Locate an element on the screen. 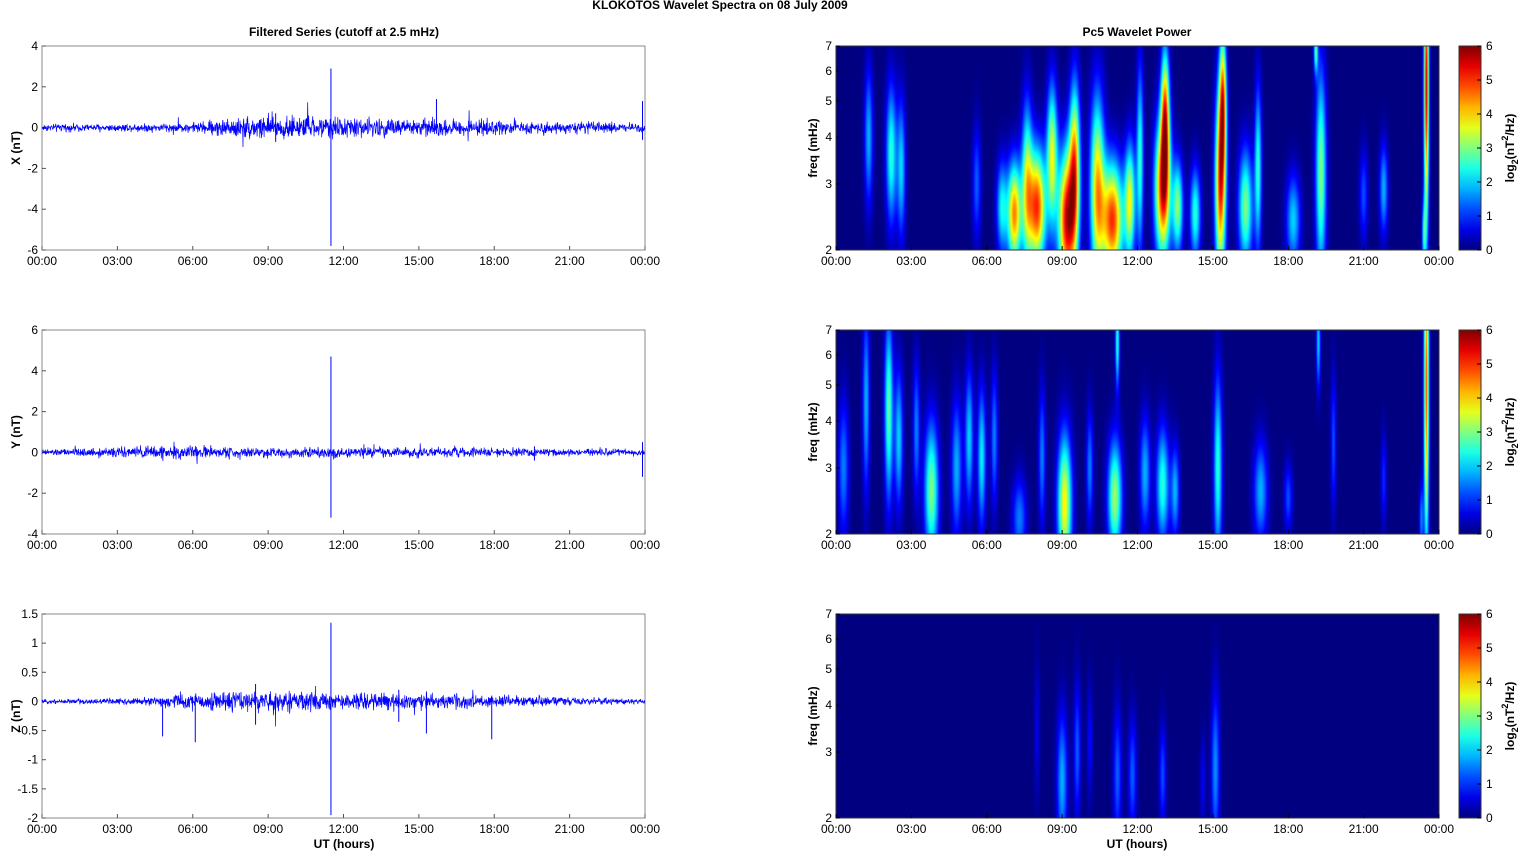 Image resolution: width=1522 pixels, height=851 pixels. left-xlabel: UT (hours) is located at coordinates (344, 844).